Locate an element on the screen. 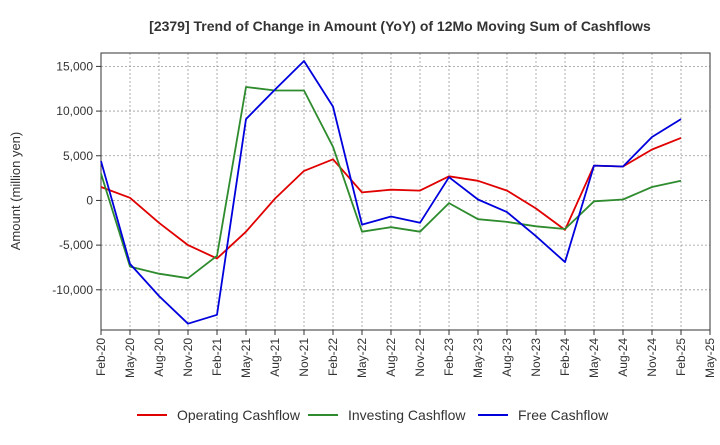 The image size is (720, 445). y-tick-label: 0 is located at coordinates (89, 200).